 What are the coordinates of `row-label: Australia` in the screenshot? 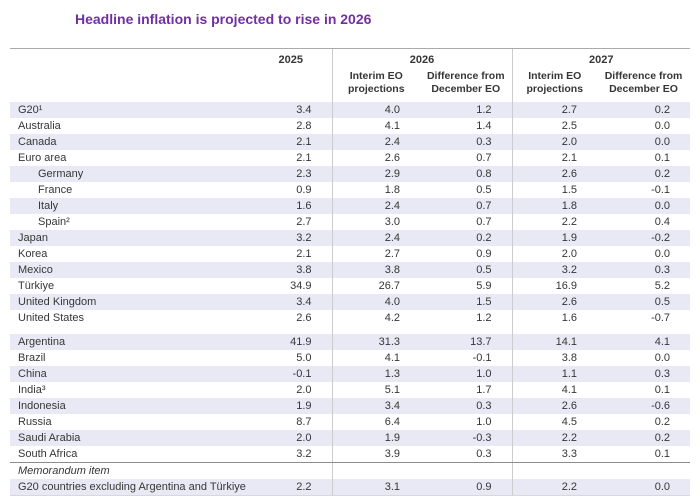 It's located at (39, 126).